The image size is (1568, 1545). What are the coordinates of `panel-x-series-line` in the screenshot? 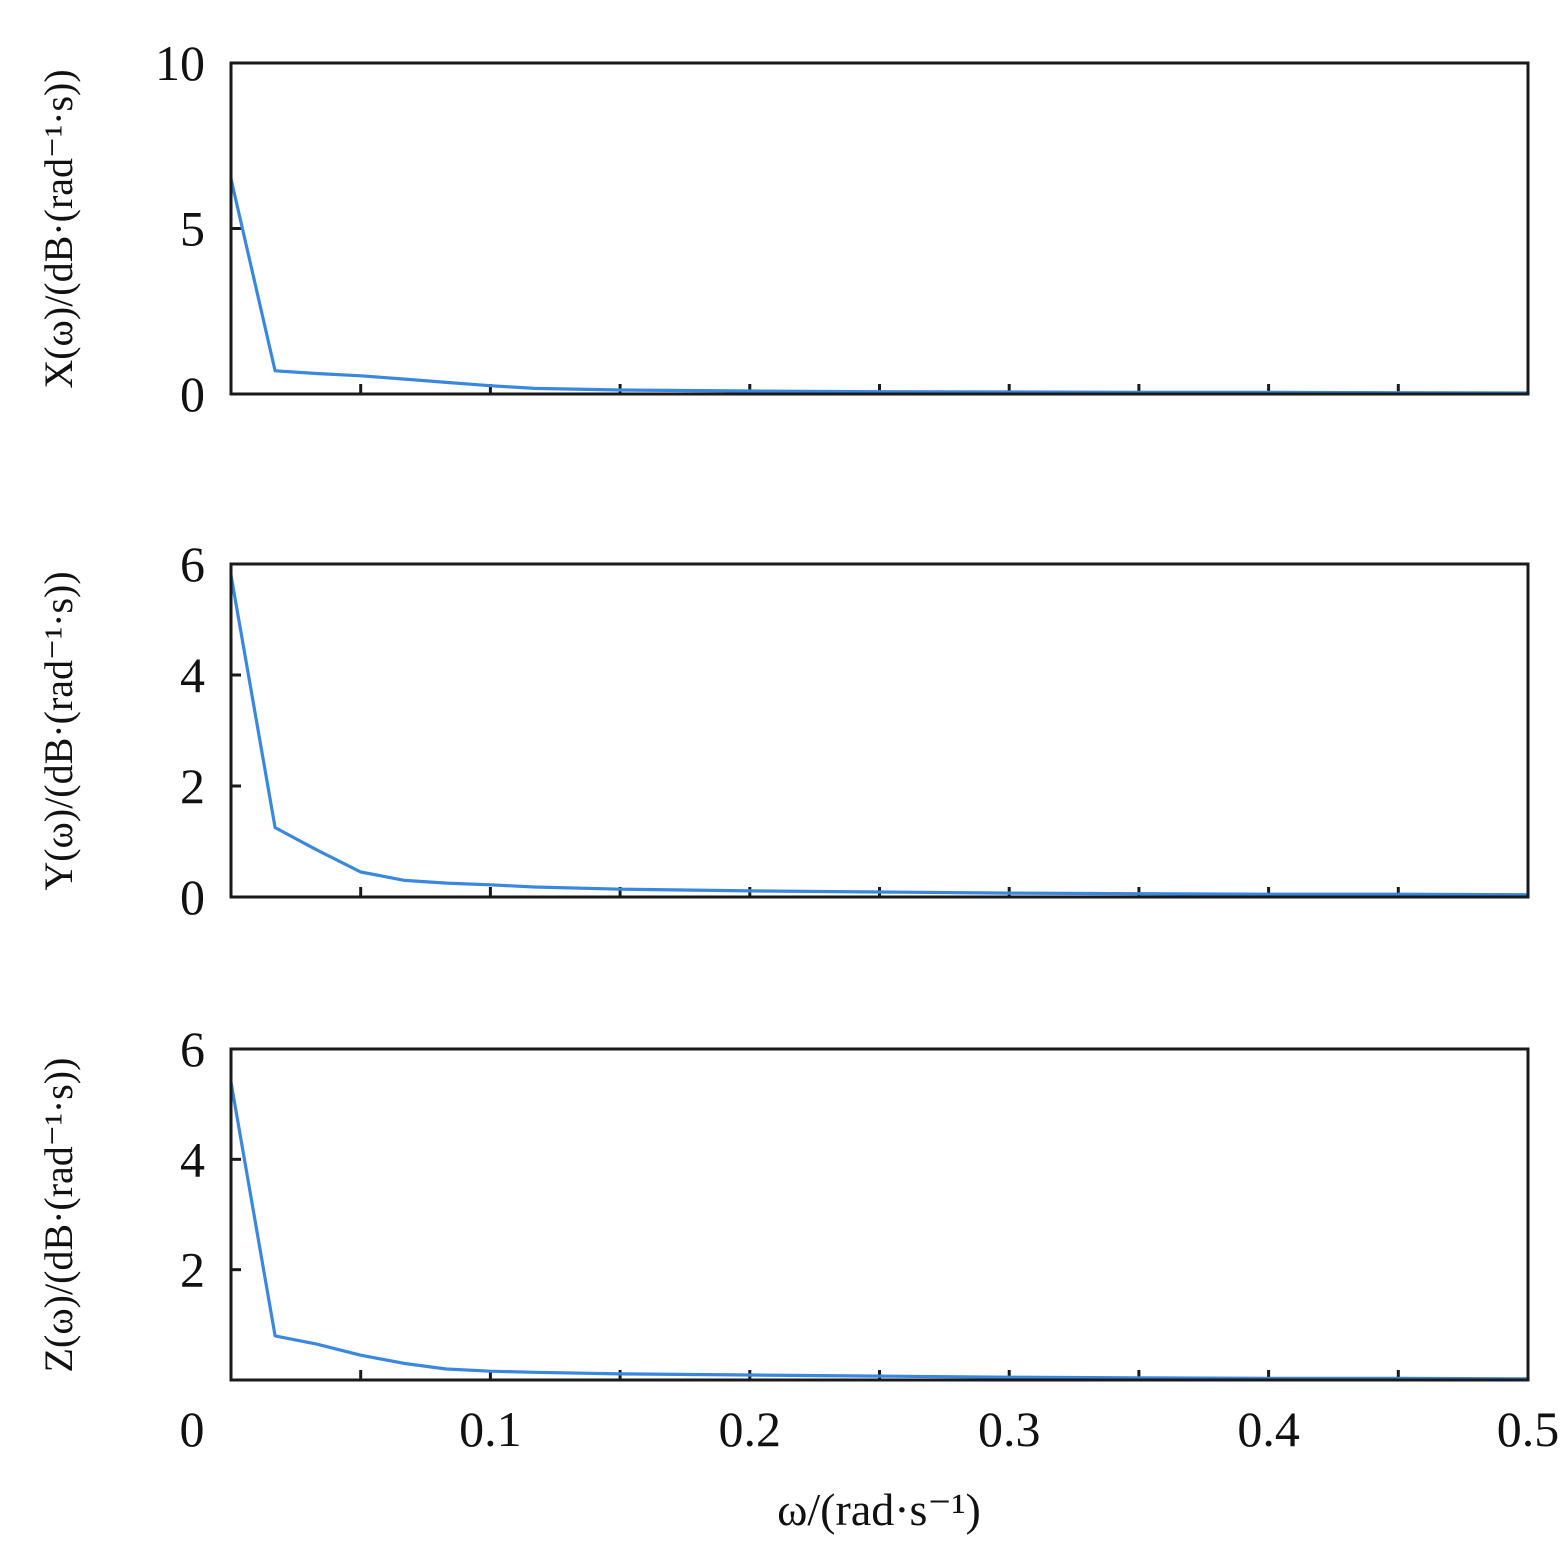 It's located at (879, 286).